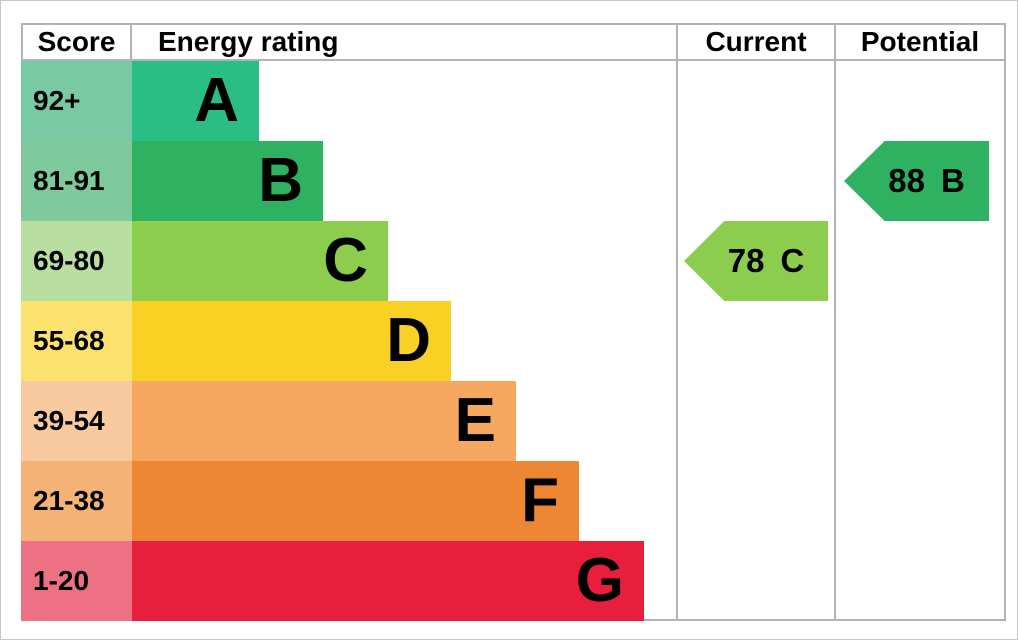 This screenshot has height=640, width=1018. I want to click on potential-rating-value: 88, so click(906, 180).